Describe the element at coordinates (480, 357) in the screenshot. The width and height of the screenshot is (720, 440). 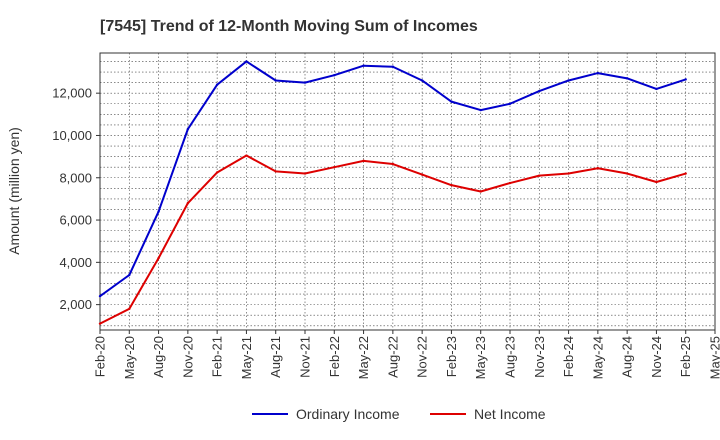
I see `x-tick-label: May-23` at that location.